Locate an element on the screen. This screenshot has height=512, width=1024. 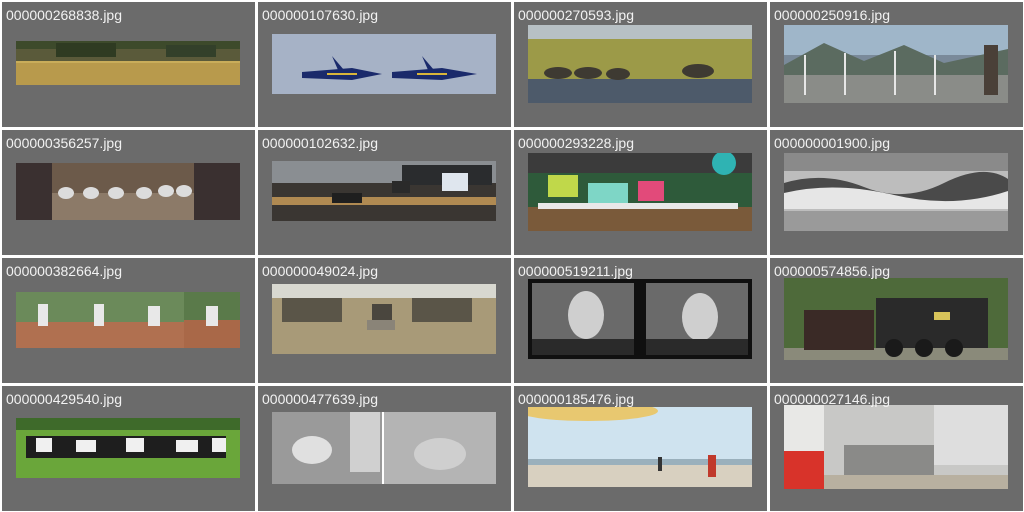
gallery-tile: 000000270593.jpg is located at coordinates (640, 64).